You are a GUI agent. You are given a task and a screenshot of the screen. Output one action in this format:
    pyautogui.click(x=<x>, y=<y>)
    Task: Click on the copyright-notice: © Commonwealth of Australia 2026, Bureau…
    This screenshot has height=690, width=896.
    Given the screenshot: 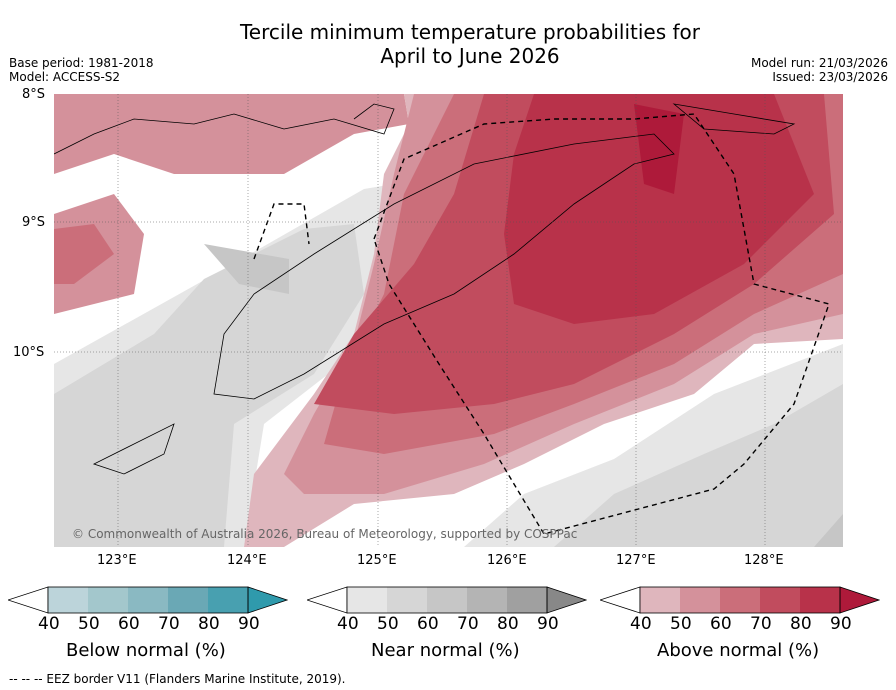 What is the action you would take?
    pyautogui.click(x=324, y=534)
    